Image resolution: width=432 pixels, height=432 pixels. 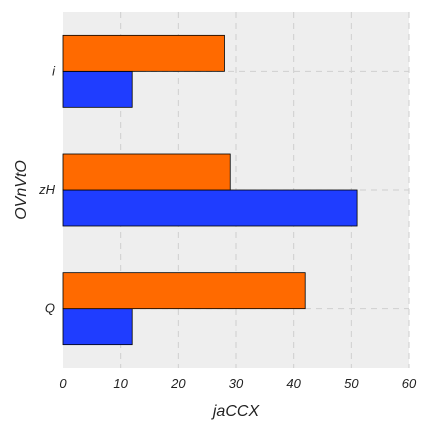 I want to click on bar-series-0-i, so click(x=97, y=89).